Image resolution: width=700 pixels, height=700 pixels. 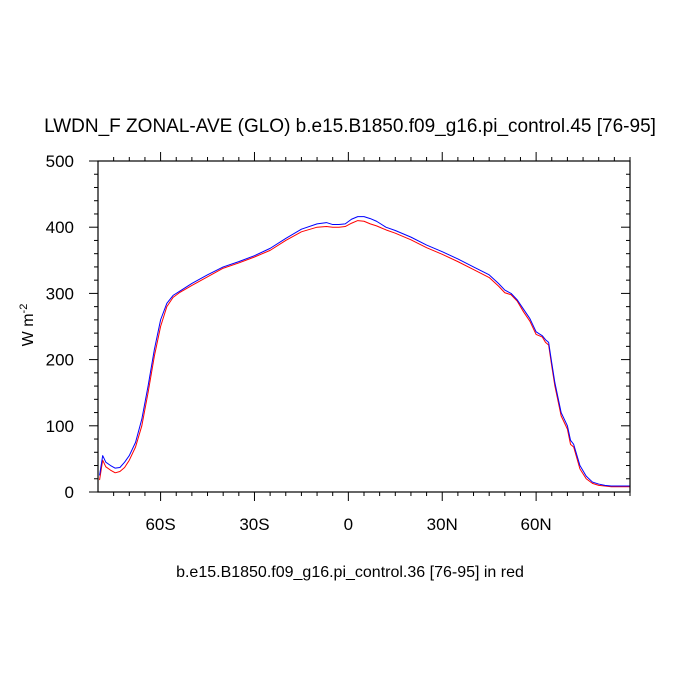 What do you see at coordinates (442, 524) in the screenshot?
I see `x-tick-label: 30N` at bounding box center [442, 524].